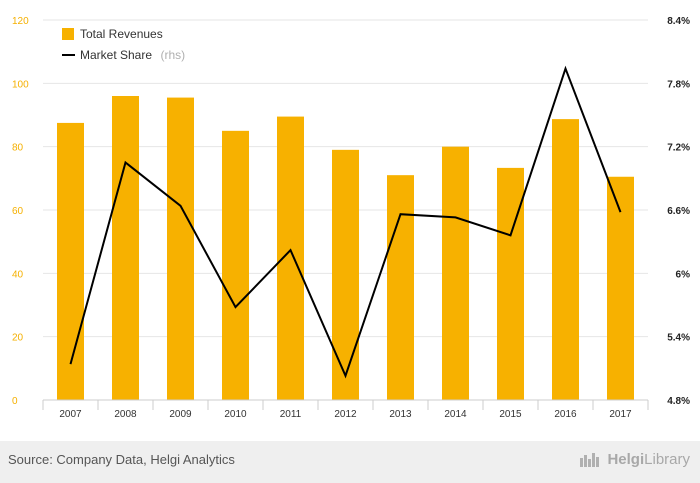 The image size is (700, 483). I want to click on right-tick-label: 8.4%, so click(678, 21).